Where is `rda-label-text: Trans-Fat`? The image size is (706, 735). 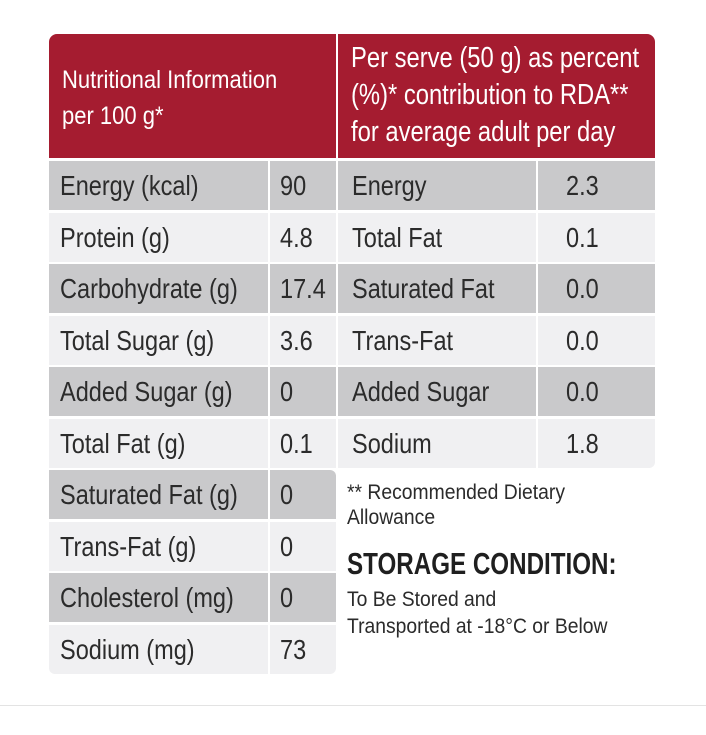 rda-label-text: Trans-Fat is located at coordinates (403, 340).